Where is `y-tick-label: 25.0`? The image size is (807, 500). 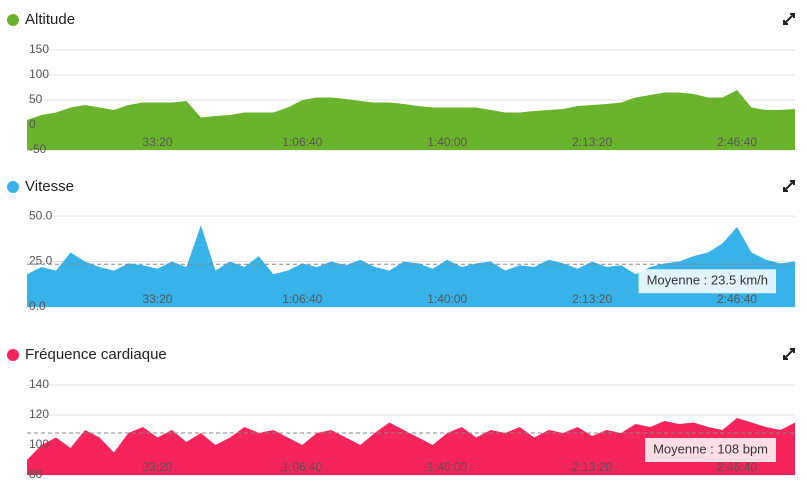 y-tick-label: 25.0 is located at coordinates (41, 261).